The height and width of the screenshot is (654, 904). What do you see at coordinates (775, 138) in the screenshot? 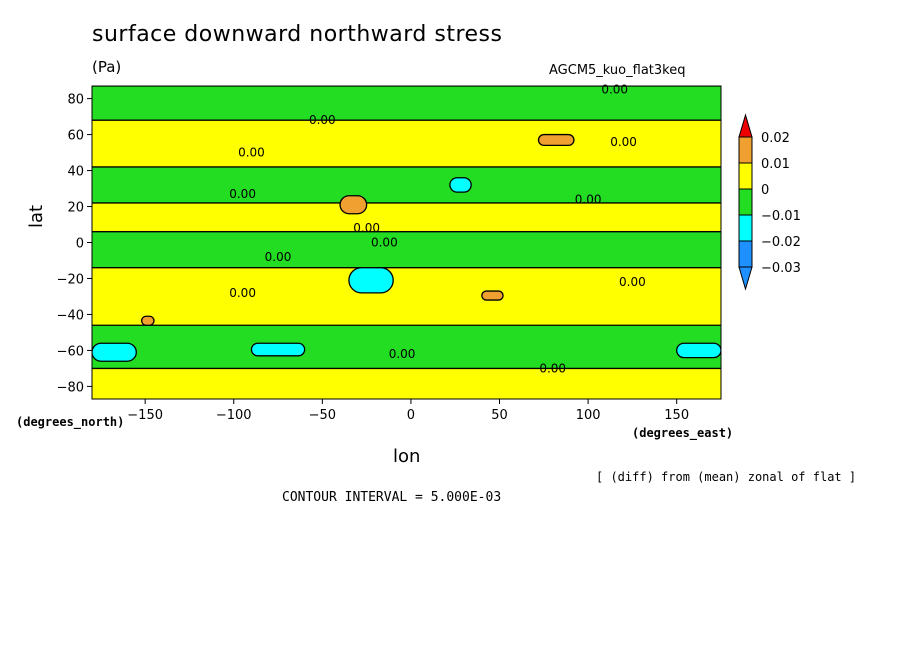
I see `colorbar-label-0: 0.02` at bounding box center [775, 138].